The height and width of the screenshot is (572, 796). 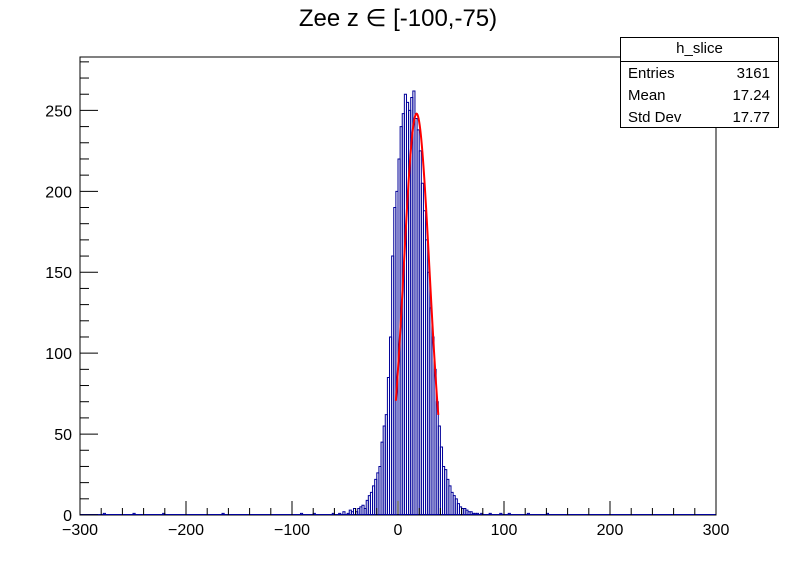 I want to click on stats-value: 17.24, so click(x=751, y=95).